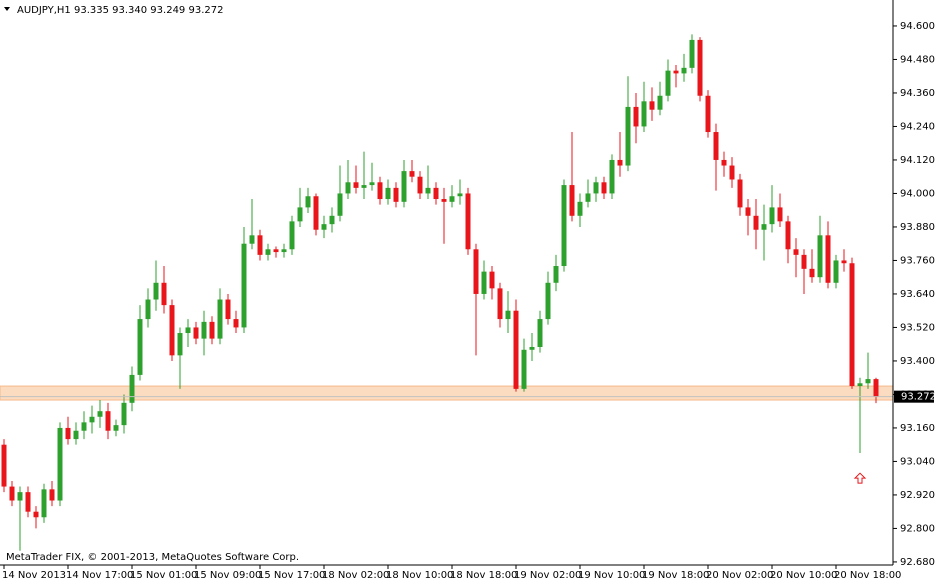 This screenshot has width=935, height=583. I want to click on y-tick-label: 94.240, so click(917, 126).